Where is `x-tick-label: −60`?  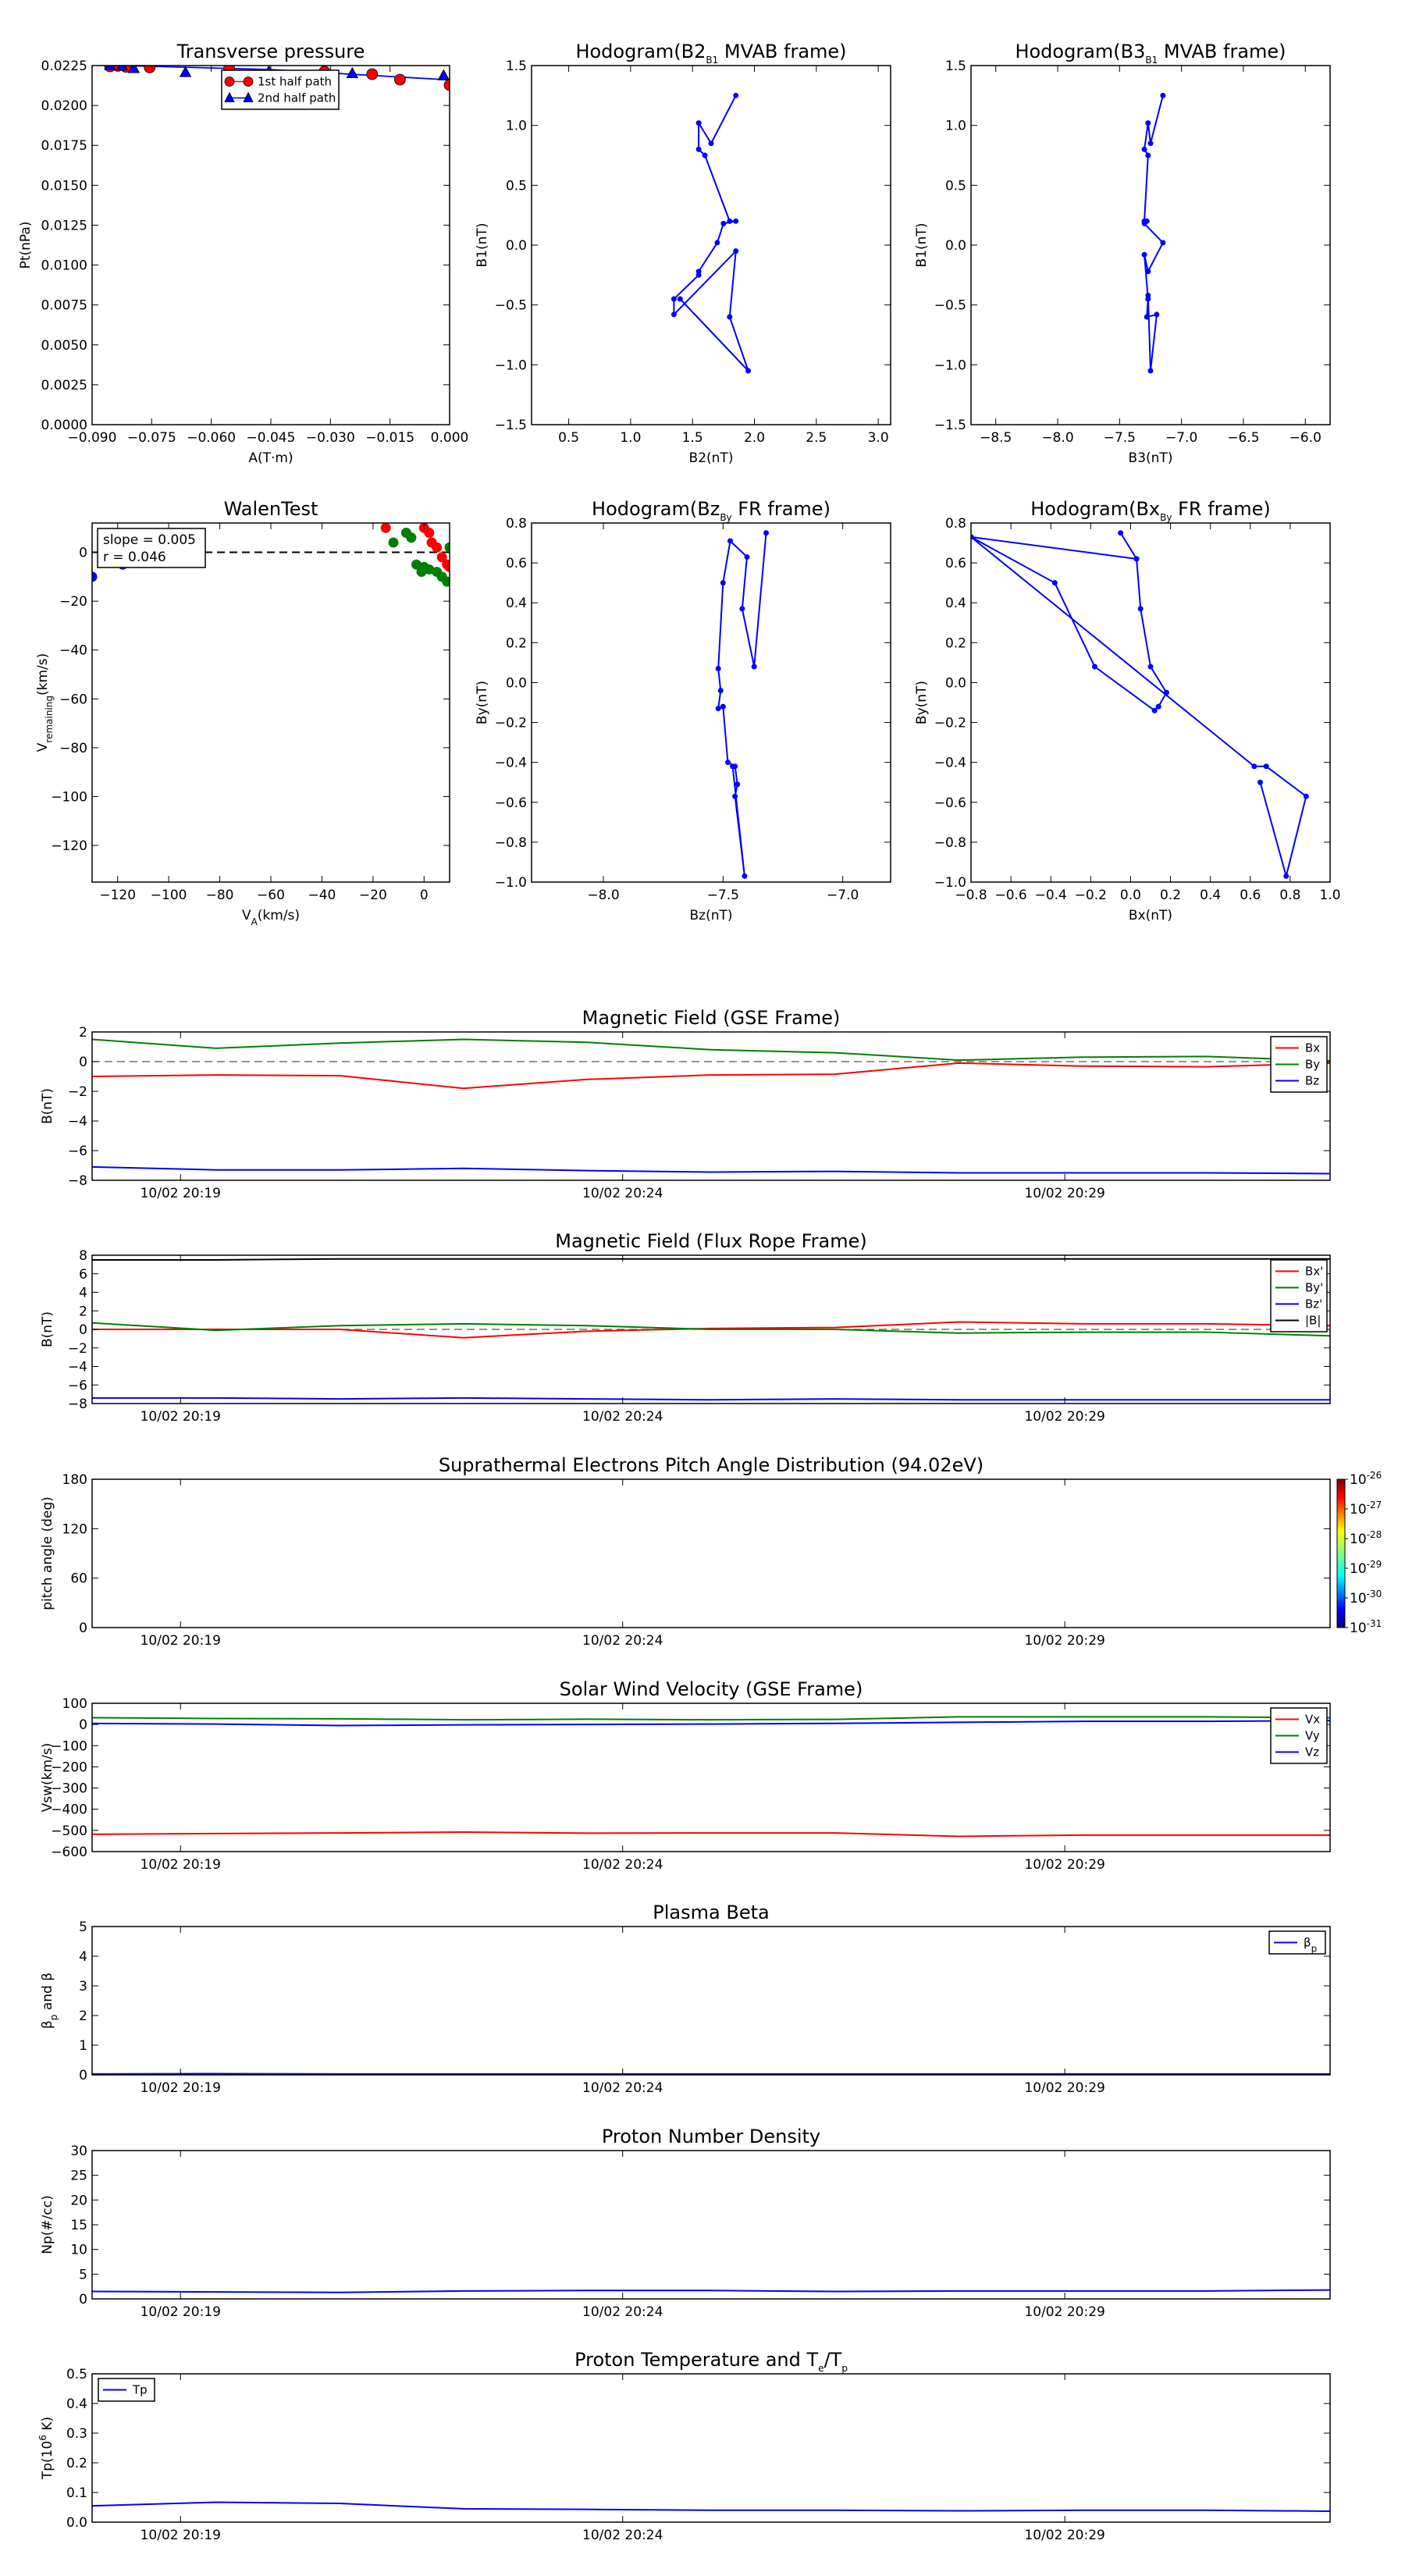 x-tick-label: −60 is located at coordinates (271, 895).